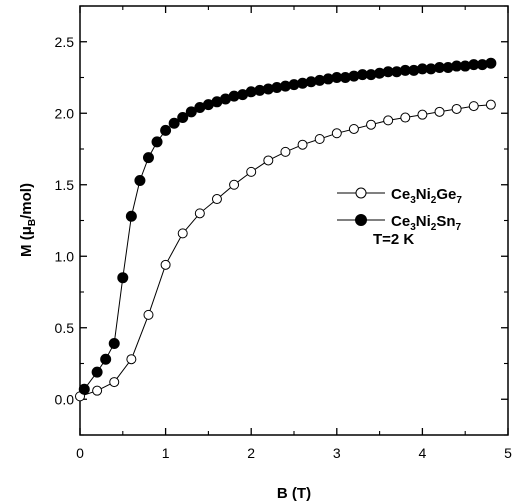 The height and width of the screenshot is (504, 512). Describe the element at coordinates (65, 42) in the screenshot. I see `y-tick-label: 2.5` at that location.